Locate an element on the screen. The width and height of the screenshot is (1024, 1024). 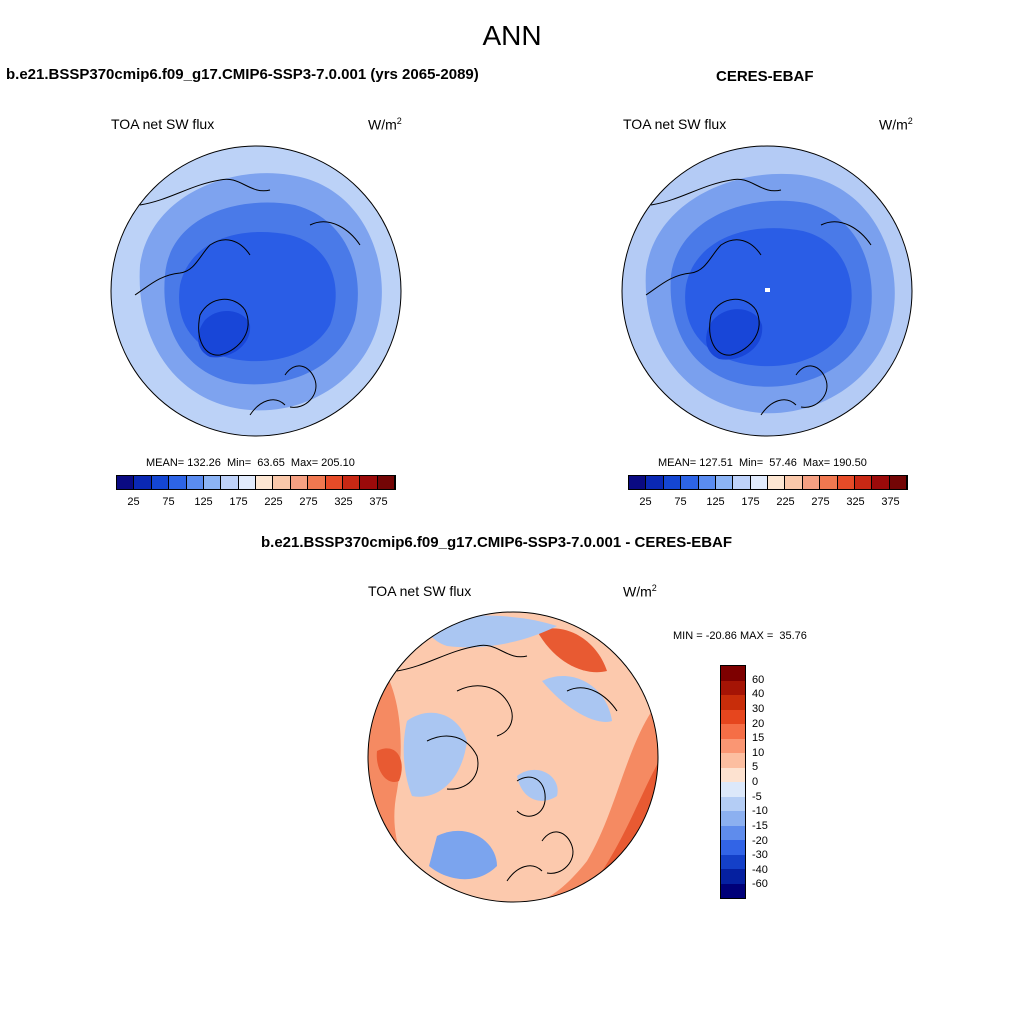
obs-units-label: W/m2 is located at coordinates (896, 124).